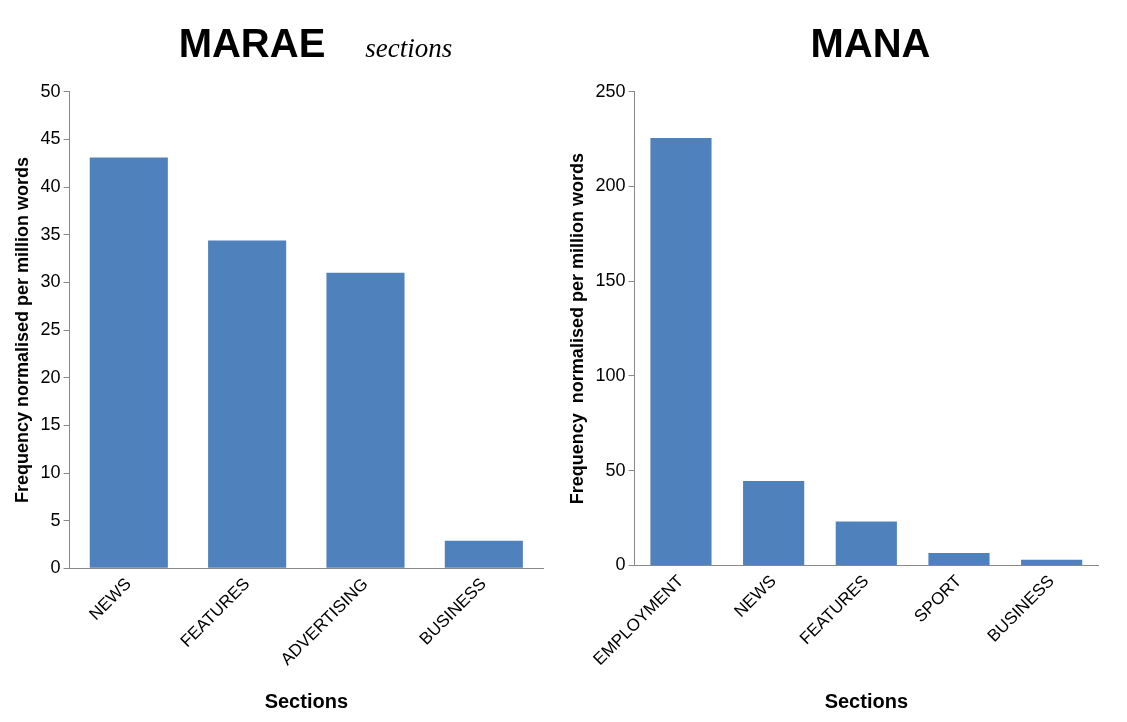  I want to click on y-tick-label: 250, so click(610, 90).